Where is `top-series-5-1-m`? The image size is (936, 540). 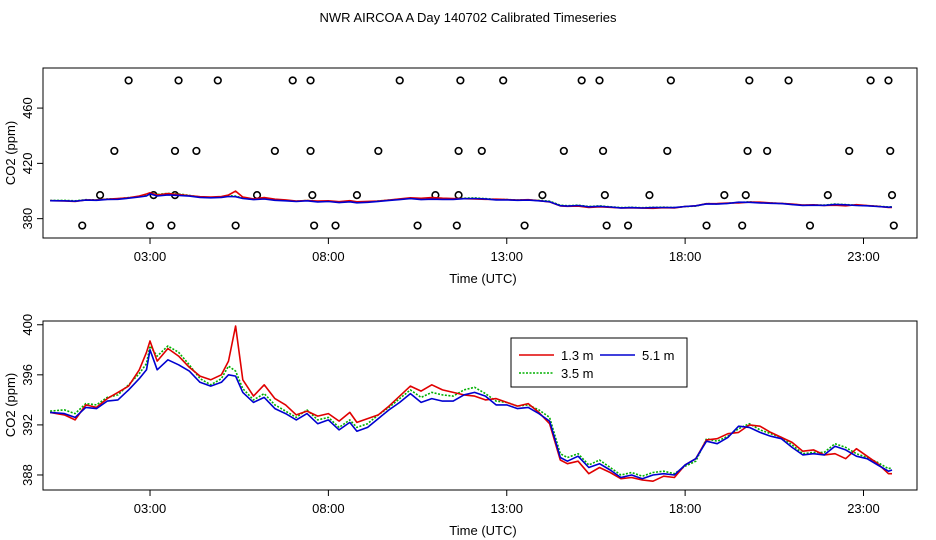
top-series-5-1-m is located at coordinates (471, 201).